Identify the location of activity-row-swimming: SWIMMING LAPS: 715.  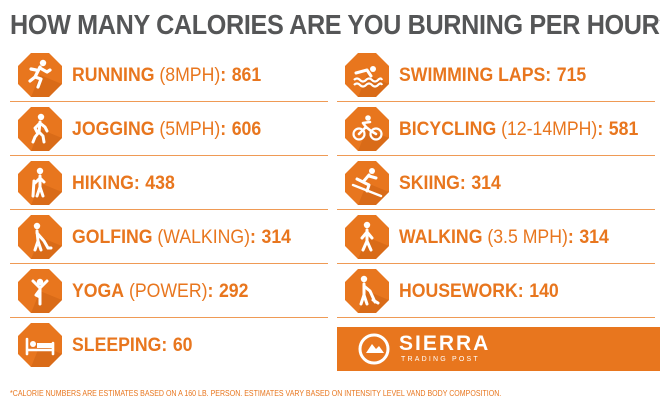
(496, 75).